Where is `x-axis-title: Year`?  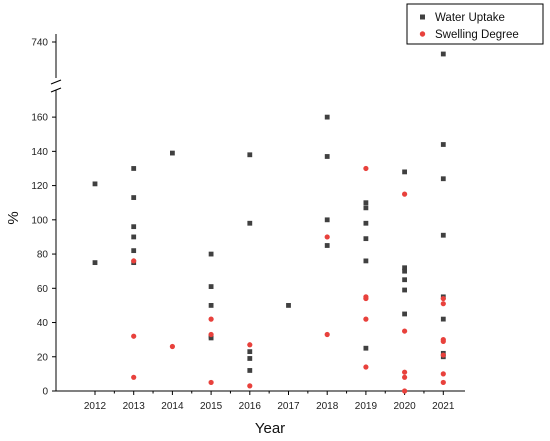 x-axis-title: Year is located at coordinates (270, 428).